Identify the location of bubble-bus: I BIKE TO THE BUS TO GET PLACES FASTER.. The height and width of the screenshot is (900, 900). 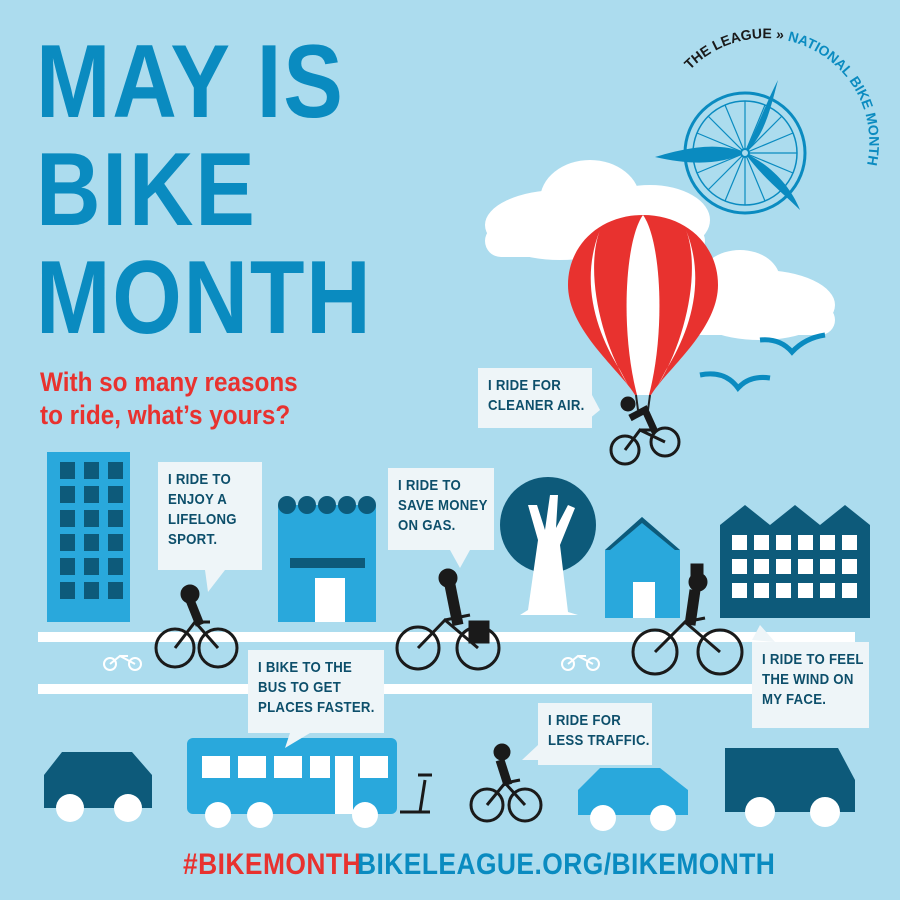
(316, 691).